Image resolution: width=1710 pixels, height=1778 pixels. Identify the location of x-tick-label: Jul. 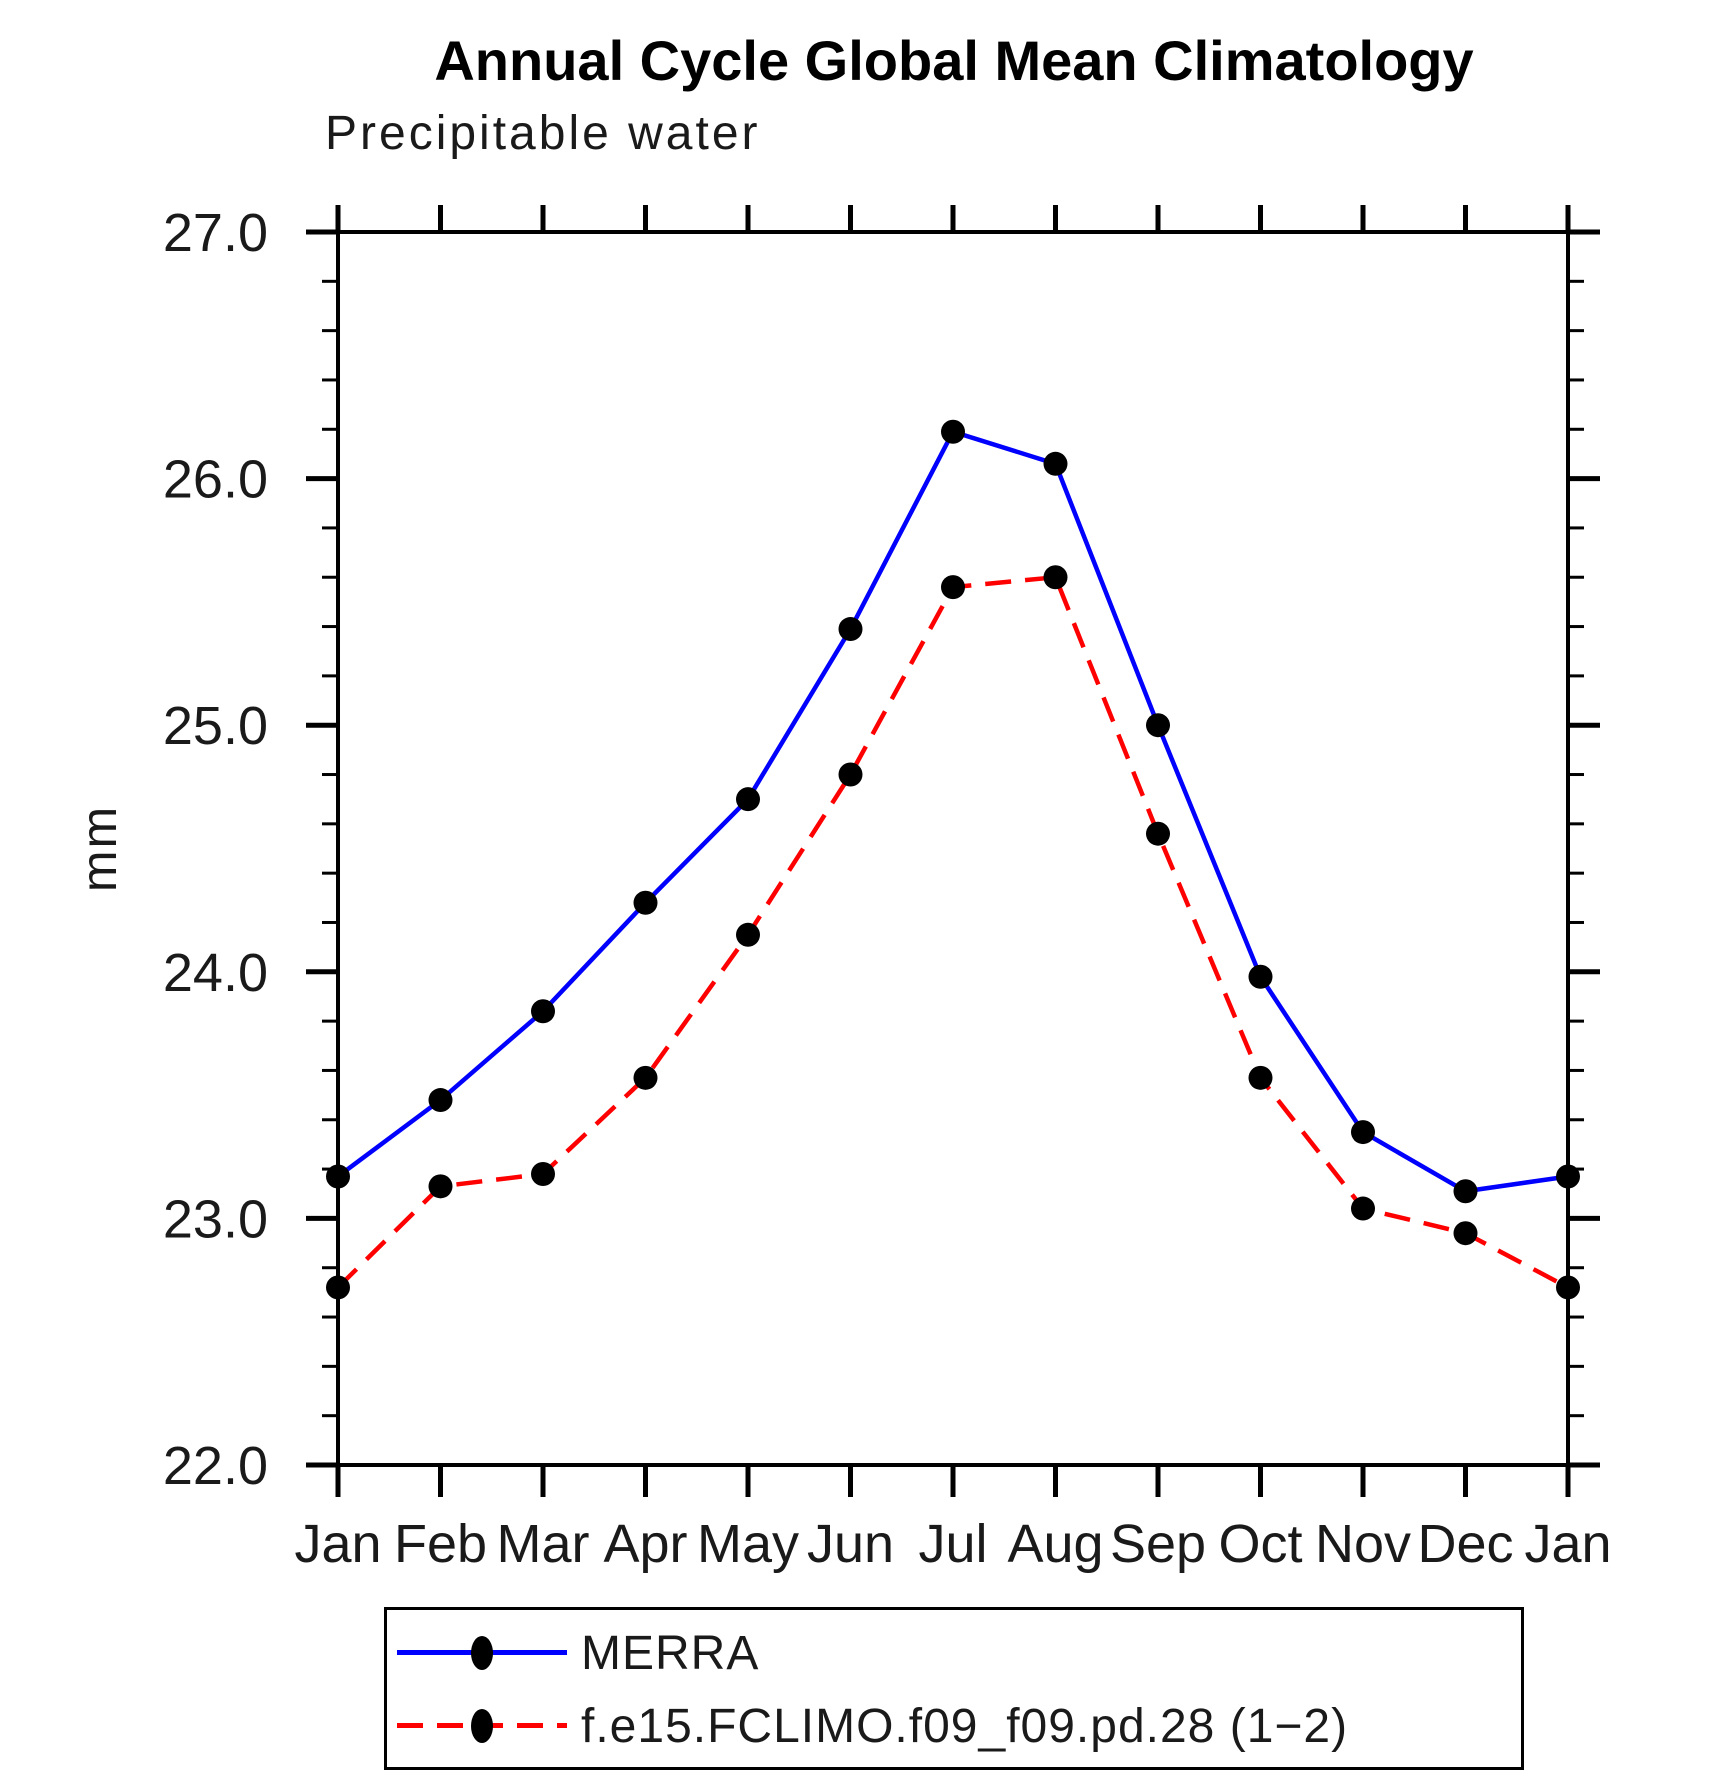
(952, 1544).